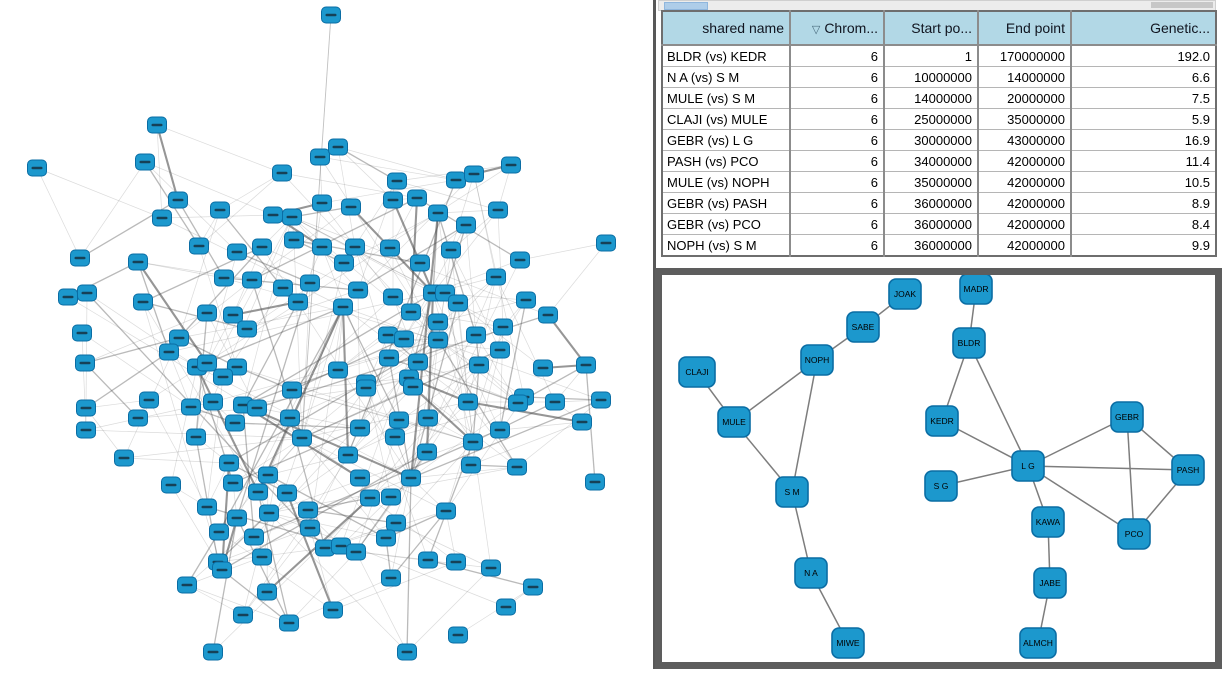 The image size is (1222, 674). Describe the element at coordinates (1143, 203) in the screenshot. I see `table-cell: 8.9` at that location.